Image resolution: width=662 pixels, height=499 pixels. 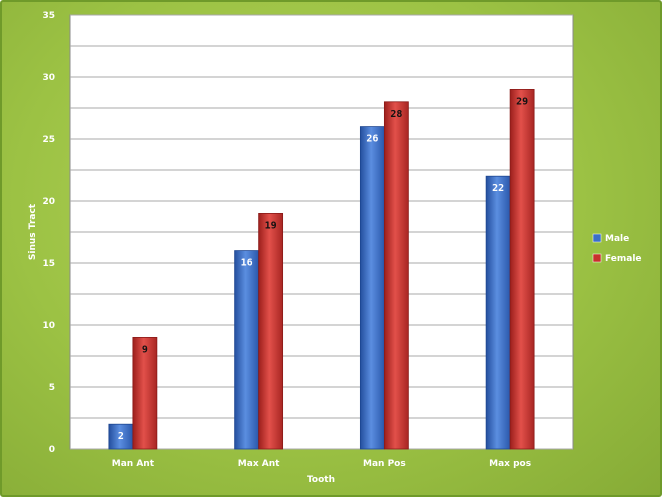 I want to click on data-label: 26, so click(x=372, y=139).